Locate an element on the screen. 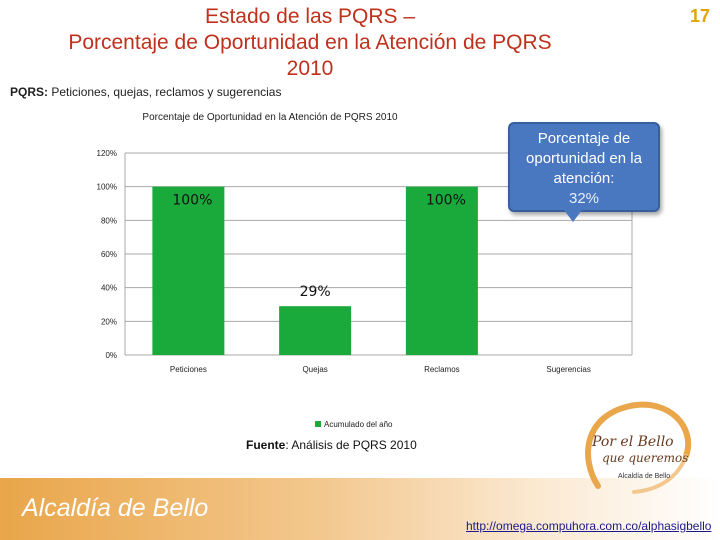 The width and height of the screenshot is (720, 540). y-tick-label: 0% is located at coordinates (111, 355).